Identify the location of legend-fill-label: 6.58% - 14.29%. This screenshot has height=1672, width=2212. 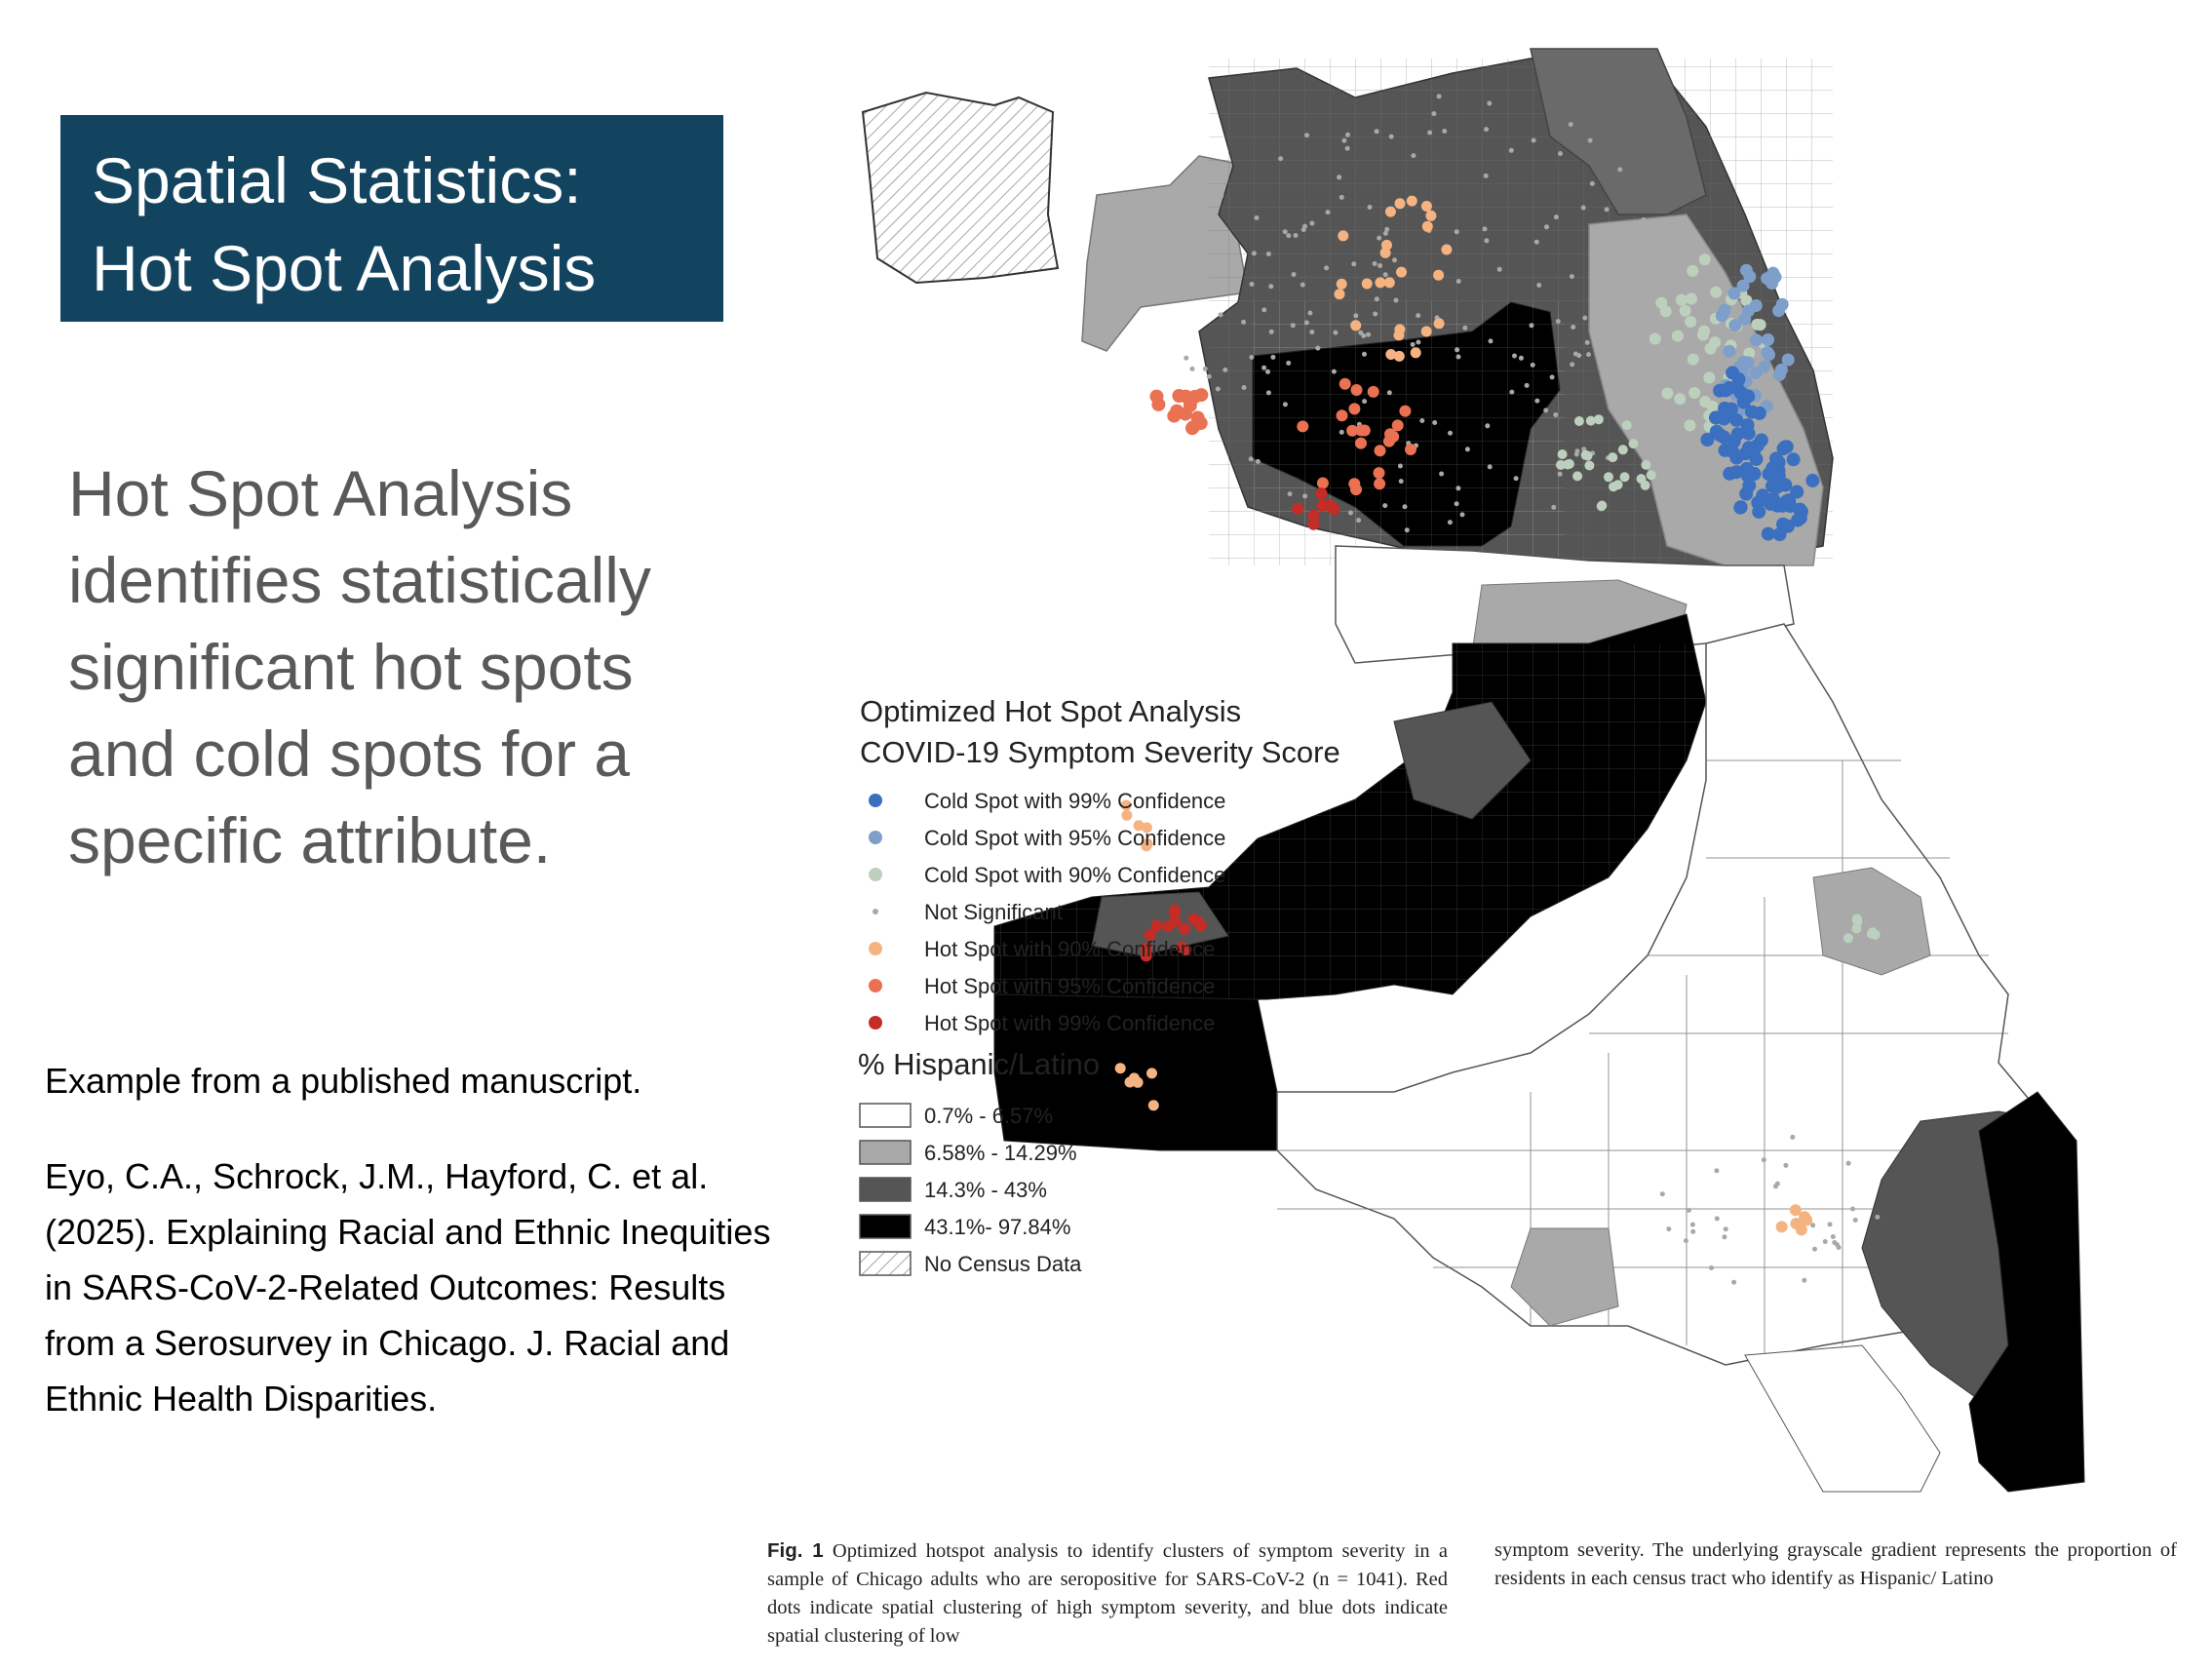
(1000, 1153).